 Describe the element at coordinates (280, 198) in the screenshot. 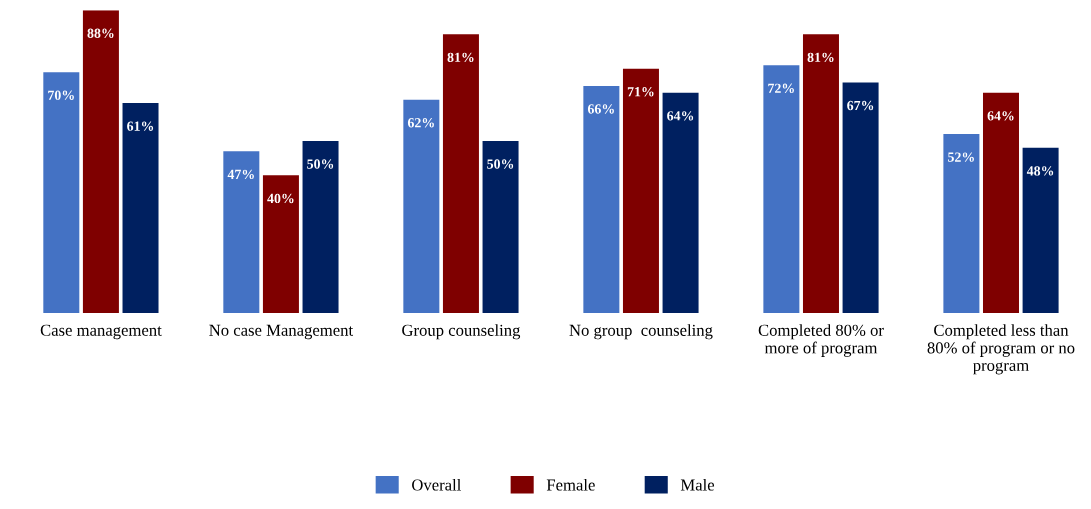

I see `data-label: 40%` at that location.